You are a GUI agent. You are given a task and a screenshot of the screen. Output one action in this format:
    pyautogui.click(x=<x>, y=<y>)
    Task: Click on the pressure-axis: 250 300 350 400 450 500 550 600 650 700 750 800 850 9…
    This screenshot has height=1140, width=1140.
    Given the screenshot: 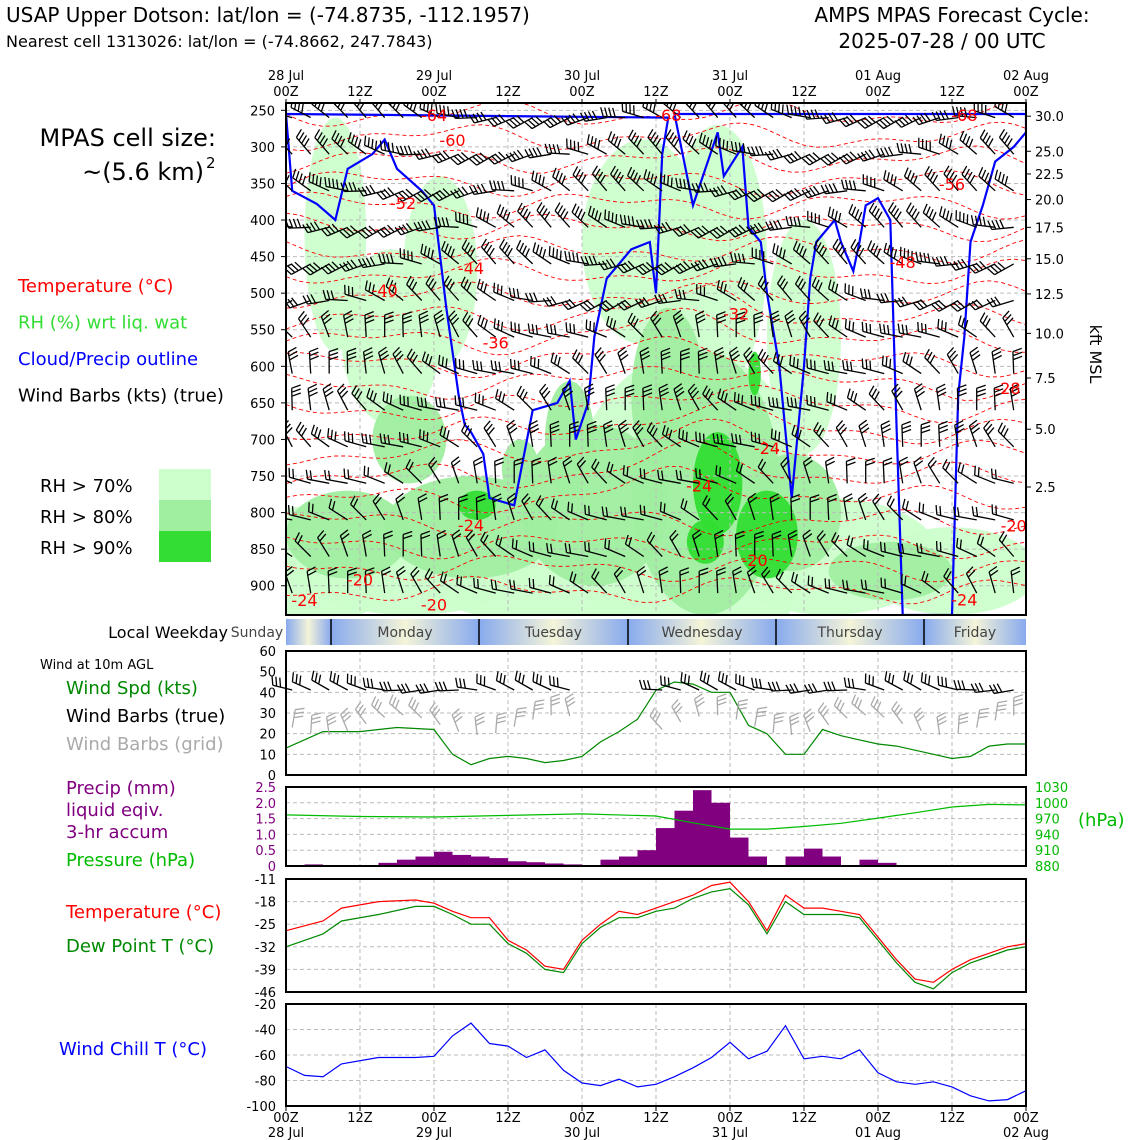 What is the action you would take?
    pyautogui.click(x=268, y=349)
    